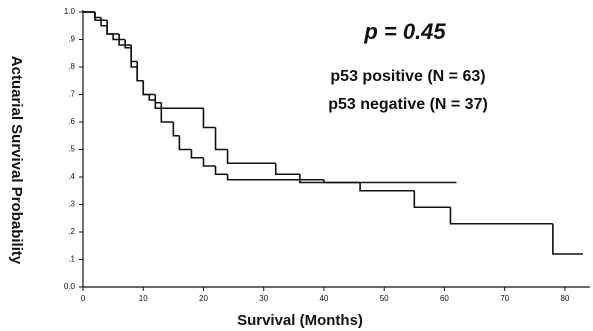 This screenshot has width=593, height=331. I want to click on y-tick-label: 0.0, so click(70, 286).